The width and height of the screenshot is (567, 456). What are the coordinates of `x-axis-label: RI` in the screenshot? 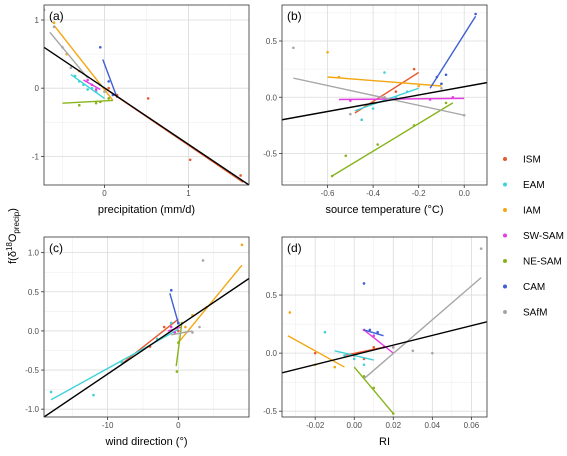 It's located at (384, 442).